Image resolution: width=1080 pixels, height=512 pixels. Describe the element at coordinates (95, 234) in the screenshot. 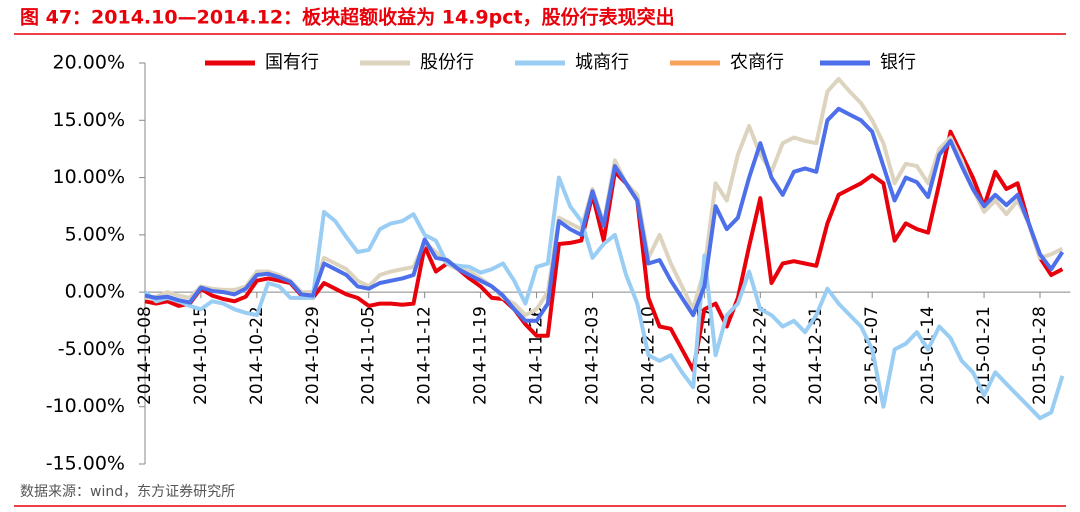

I see `y-tick-label: 5.00%` at that location.